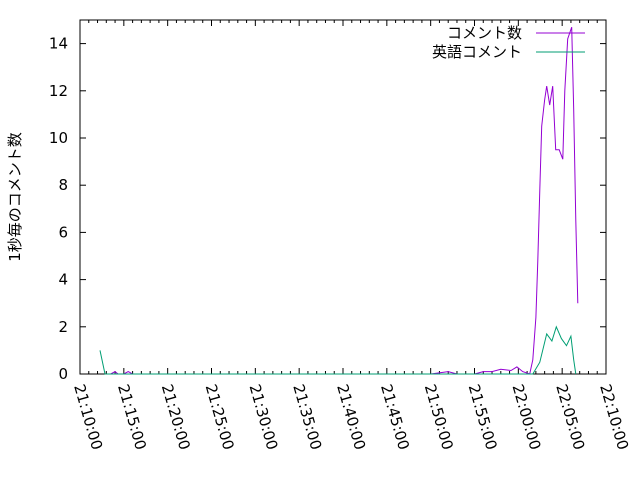  I want to click on y-tick-label: 14, so click(58, 44).